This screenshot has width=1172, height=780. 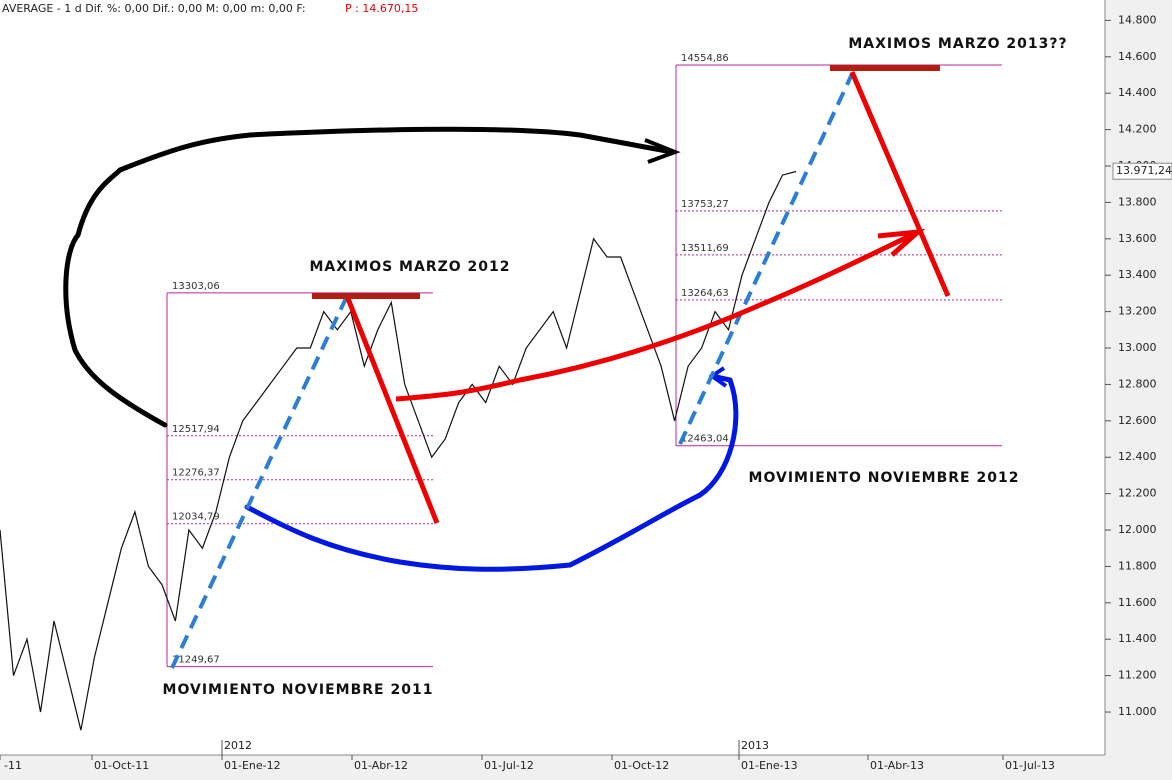 What do you see at coordinates (657, 315) in the screenshot?
I see `red-arrow` at bounding box center [657, 315].